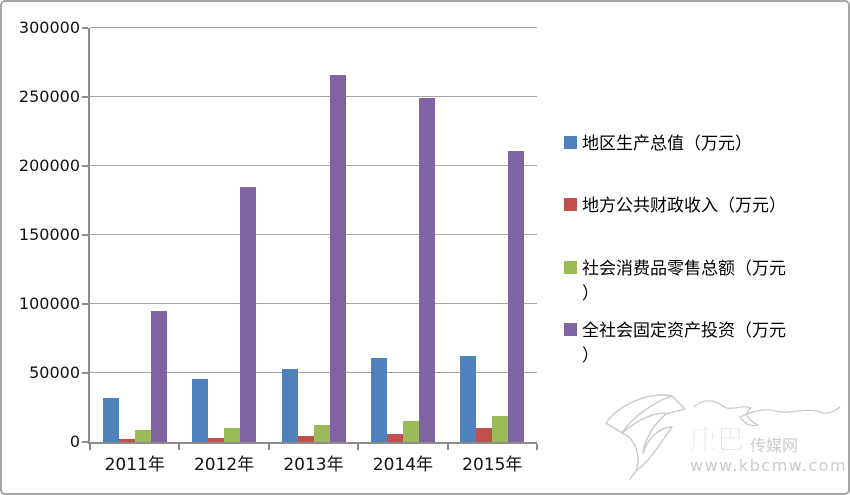  What do you see at coordinates (200, 410) in the screenshot?
I see `bar-2012年-series-1` at bounding box center [200, 410].